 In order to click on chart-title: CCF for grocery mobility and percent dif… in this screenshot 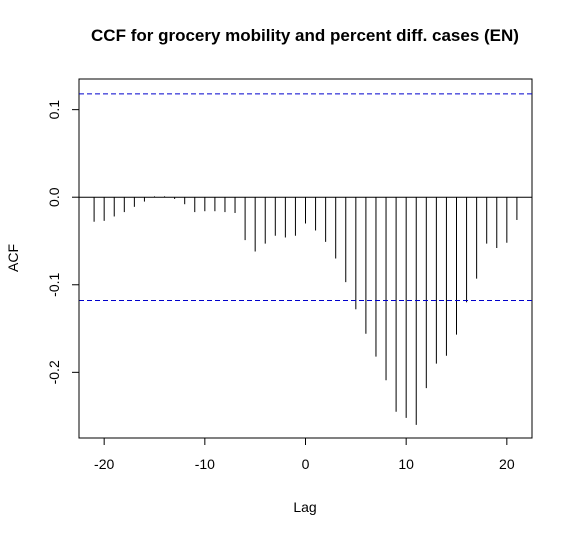, I will do `click(305, 35)`.